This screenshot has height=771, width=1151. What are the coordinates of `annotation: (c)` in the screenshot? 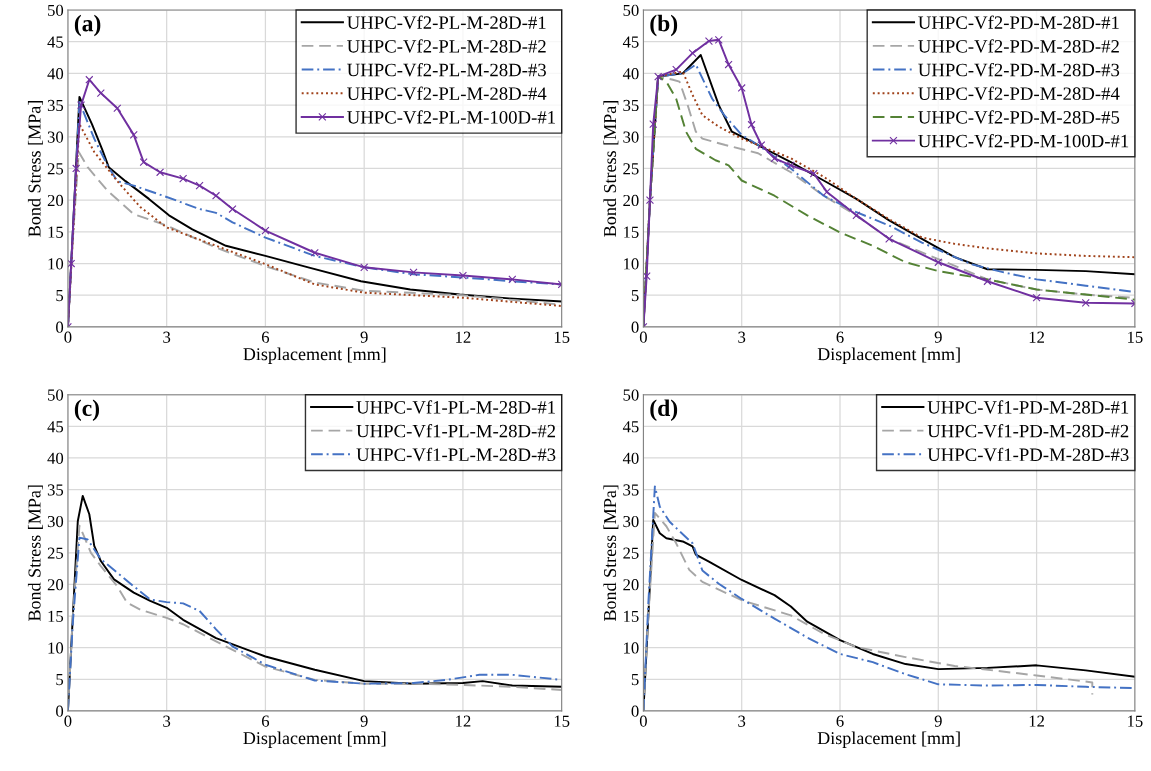 It's located at (86, 410).